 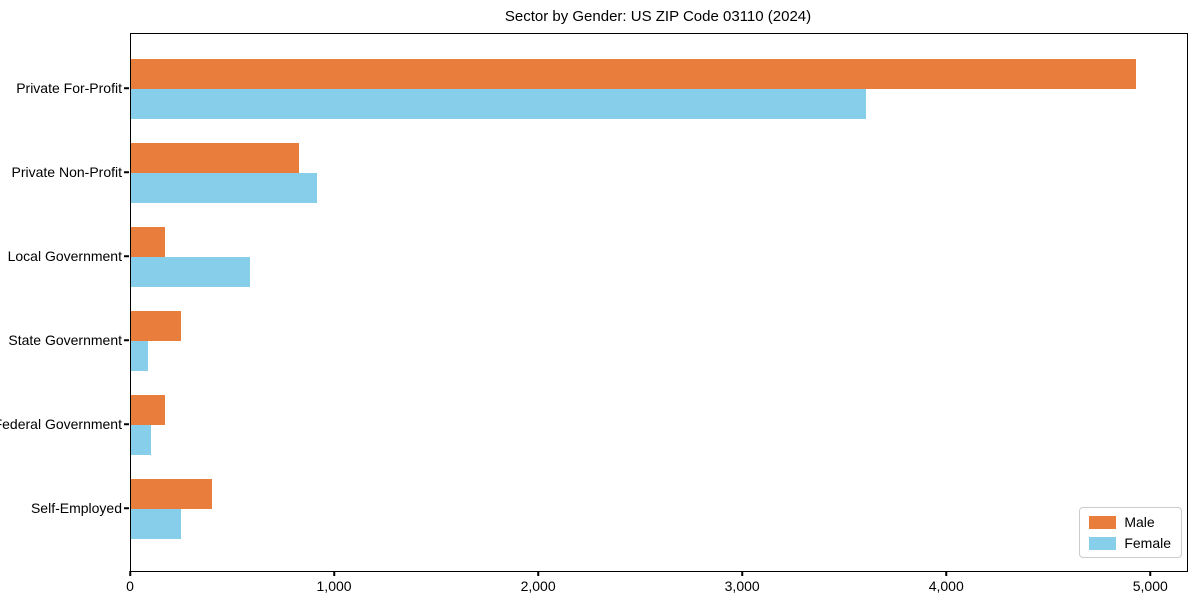 What do you see at coordinates (156, 524) in the screenshot?
I see `bar-female-self-employed` at bounding box center [156, 524].